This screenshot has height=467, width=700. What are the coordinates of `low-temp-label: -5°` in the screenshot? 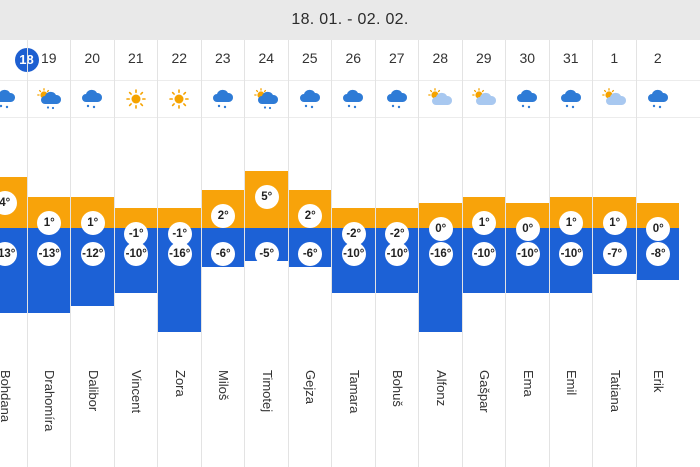 It's located at (266, 254).